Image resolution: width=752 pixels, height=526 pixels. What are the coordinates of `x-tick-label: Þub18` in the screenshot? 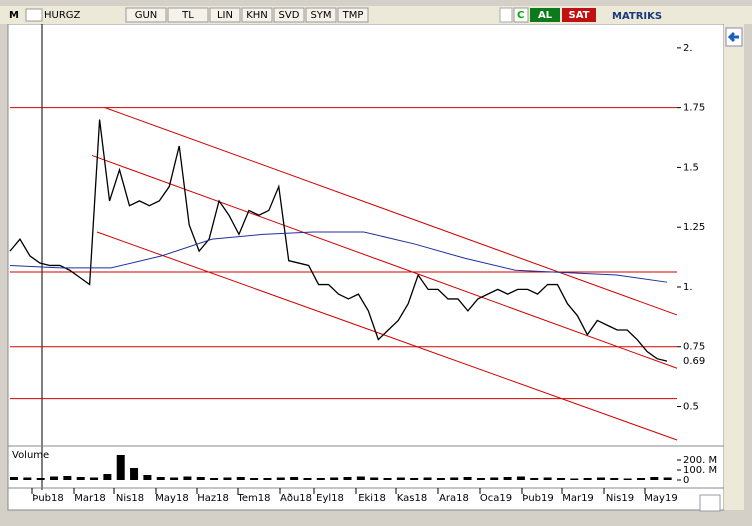 It's located at (47, 498).